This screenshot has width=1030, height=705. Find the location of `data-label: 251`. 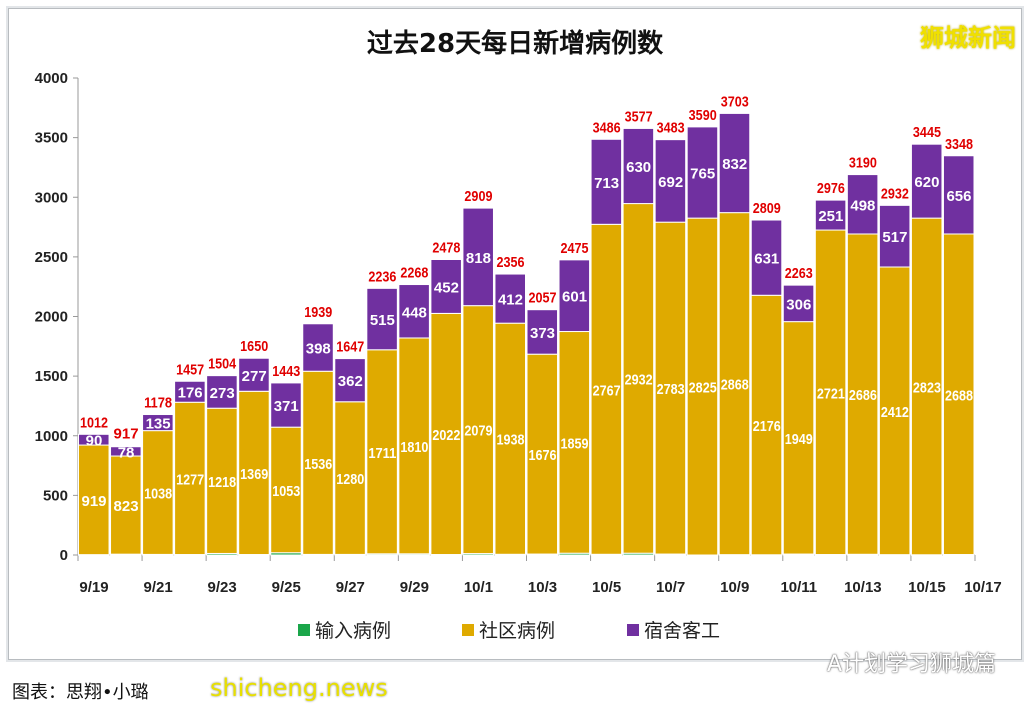

data-label: 251 is located at coordinates (830, 216).